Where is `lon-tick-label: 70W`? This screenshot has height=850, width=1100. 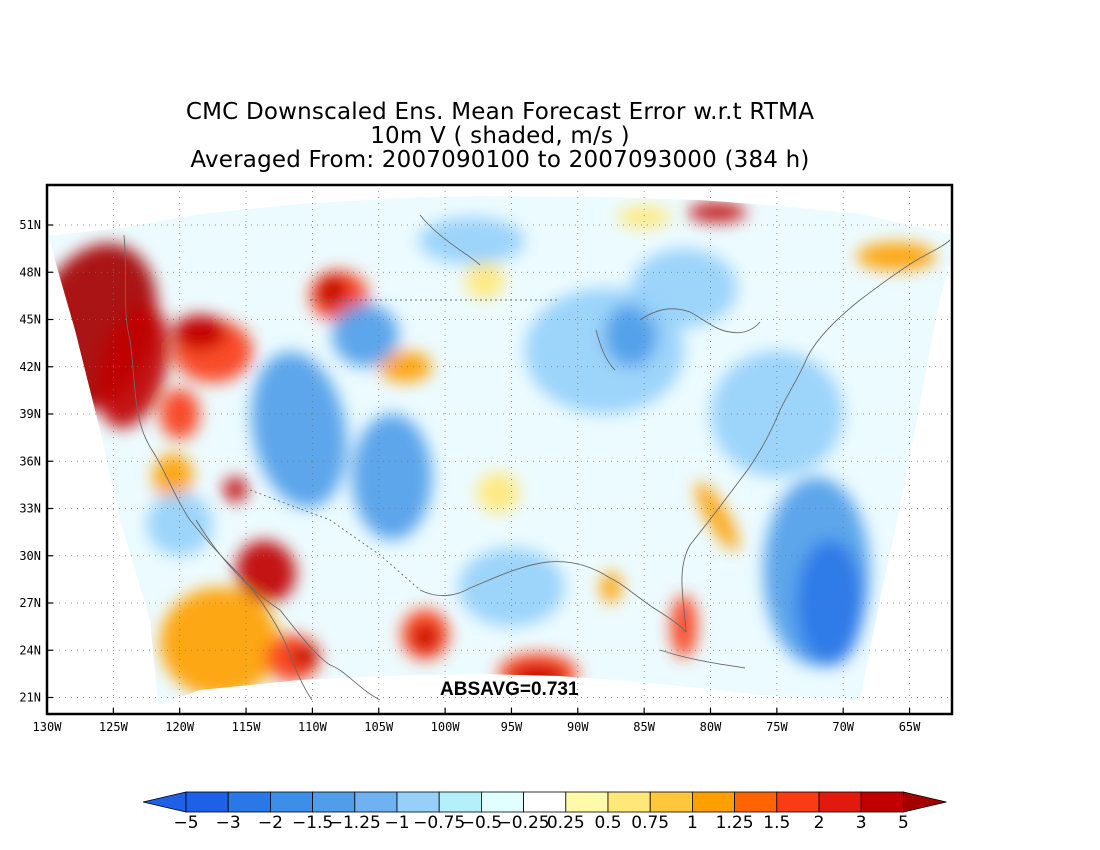
lon-tick-label: 70W is located at coordinates (843, 727).